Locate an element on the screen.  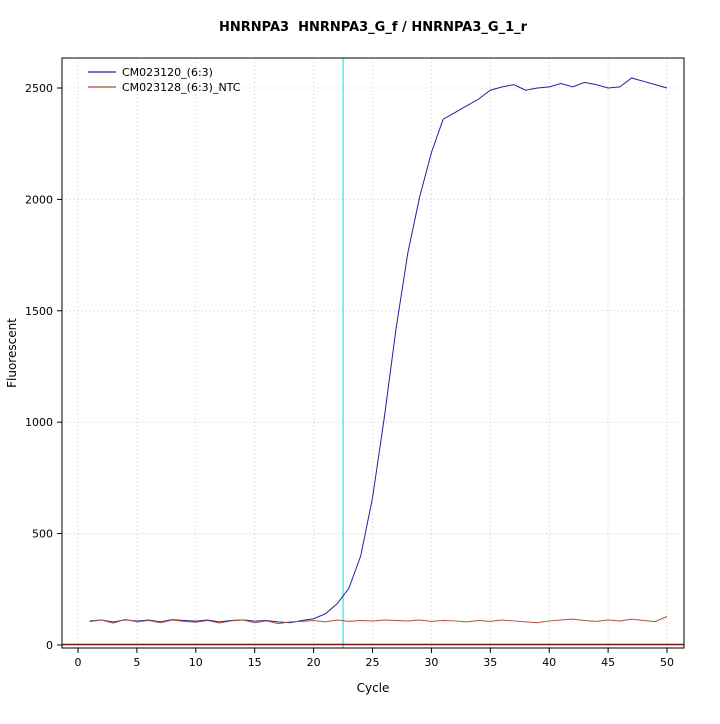
x-axis-label: Cycle is located at coordinates (373, 688).